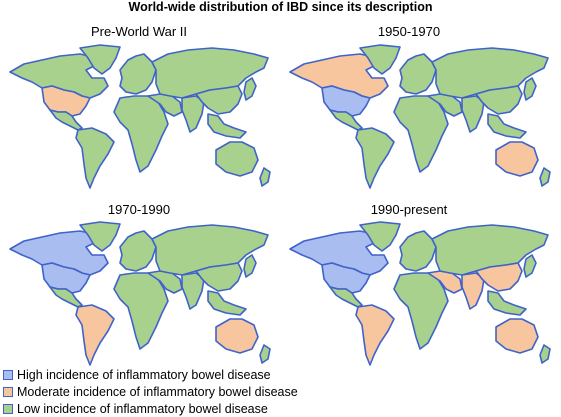 The height and width of the screenshot is (417, 561). Describe the element at coordinates (139, 209) in the screenshot. I see `panel-label-1970-1990: 1970-1990` at that location.